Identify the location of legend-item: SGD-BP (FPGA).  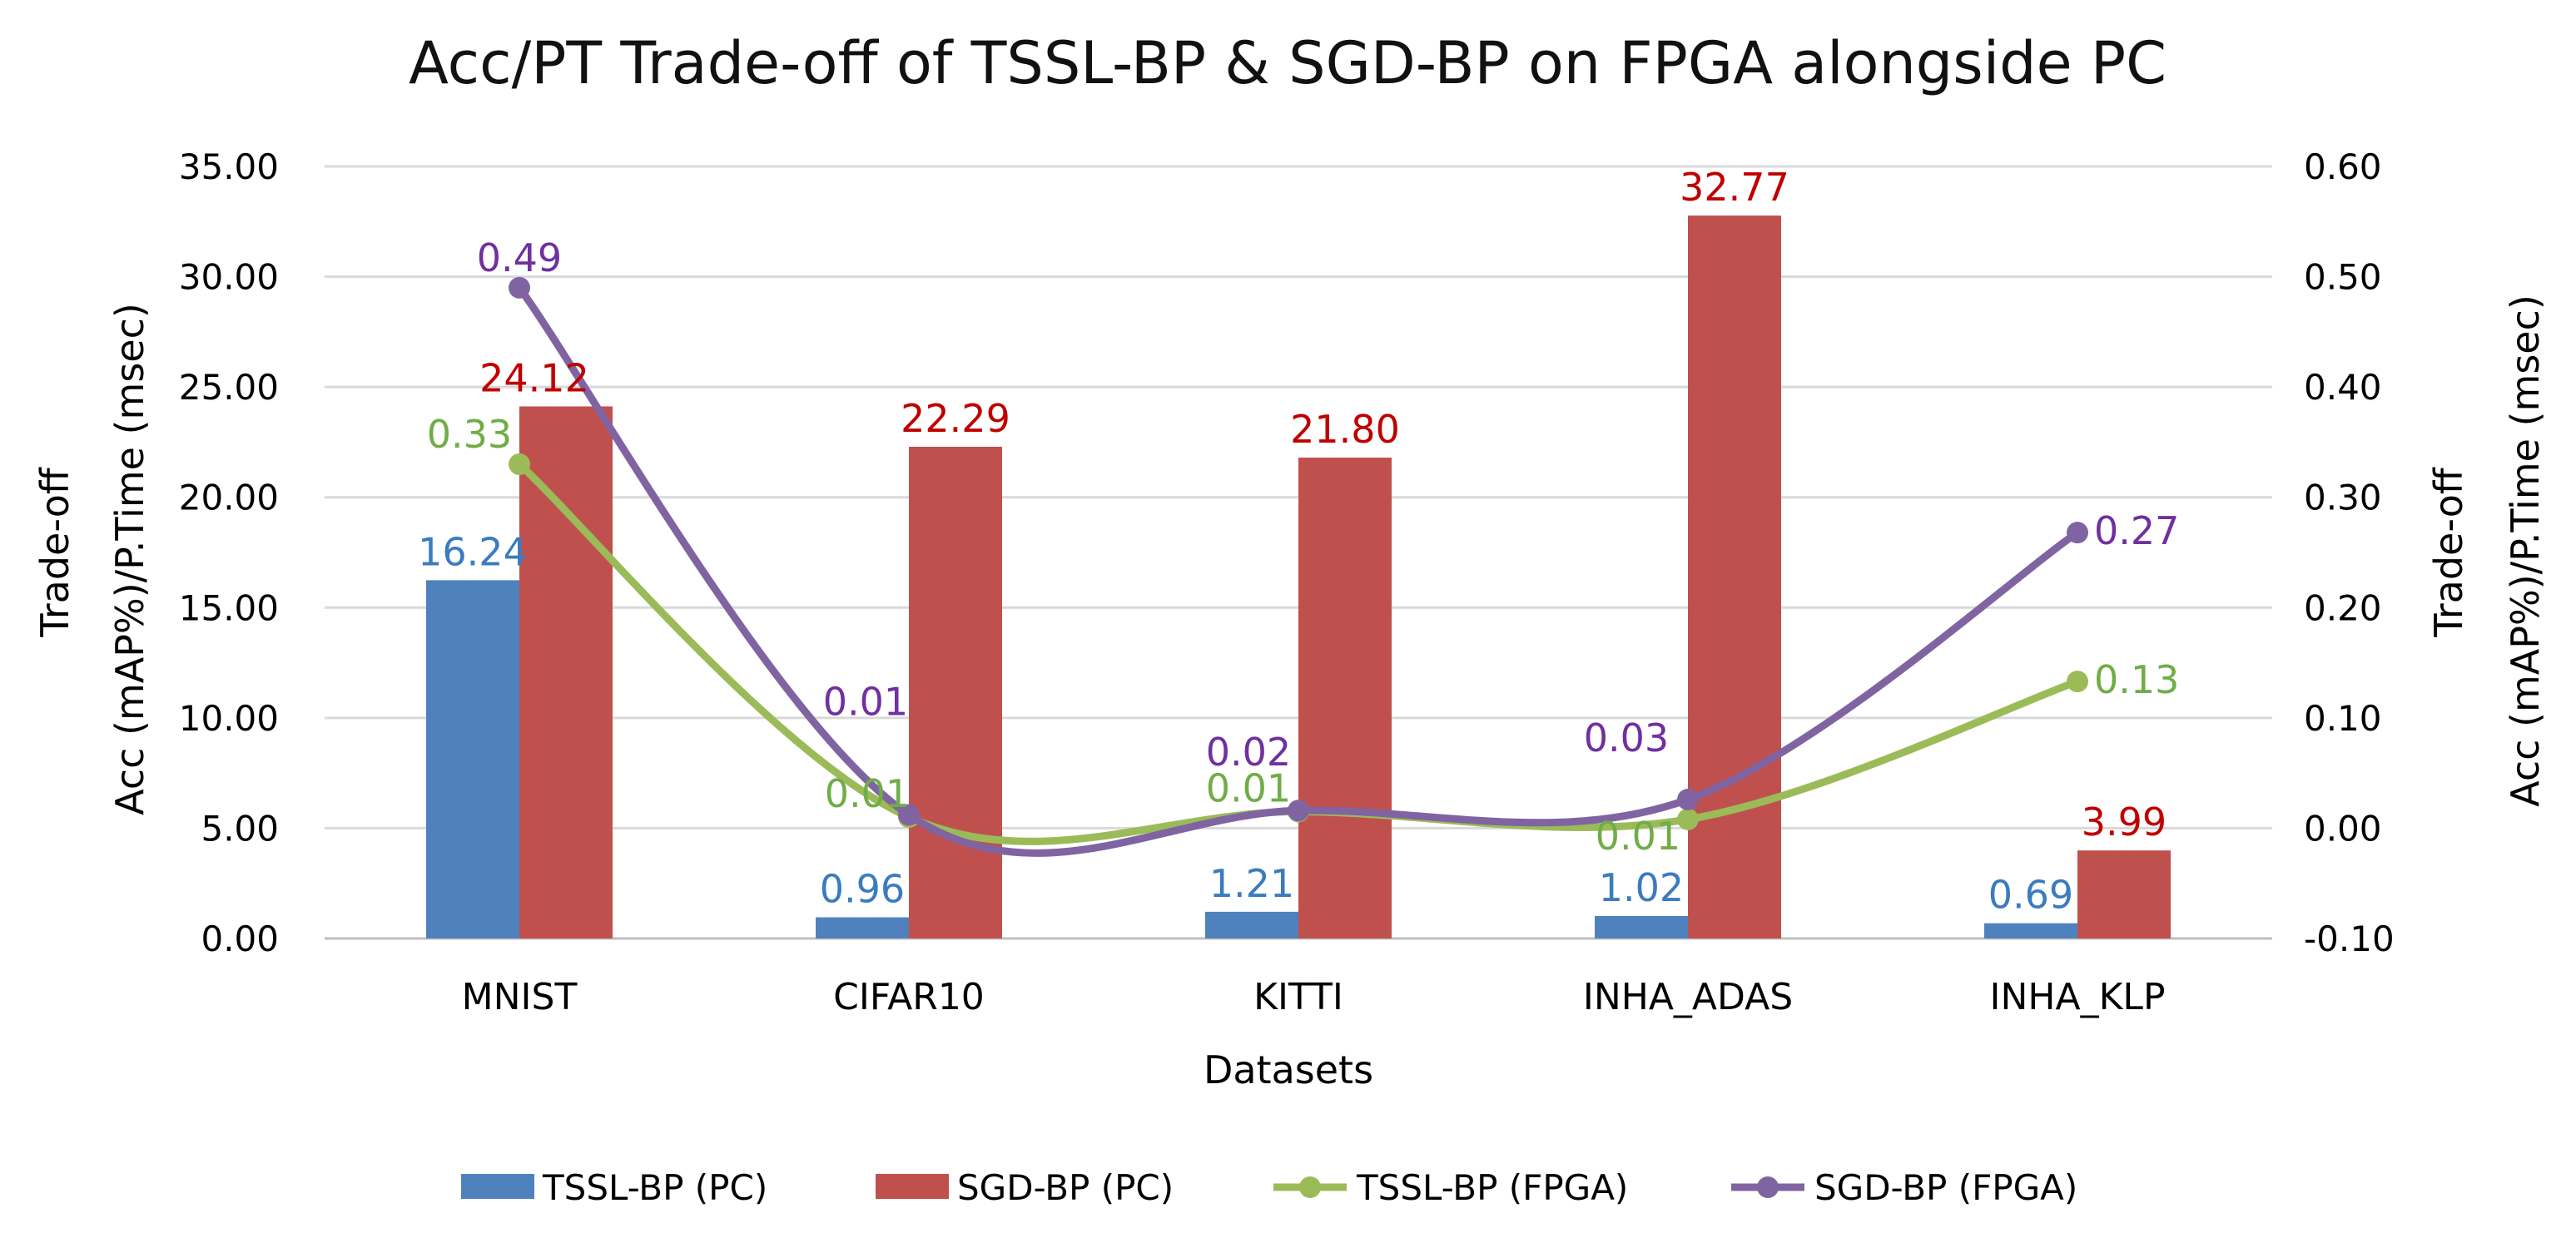
(1904, 1187).